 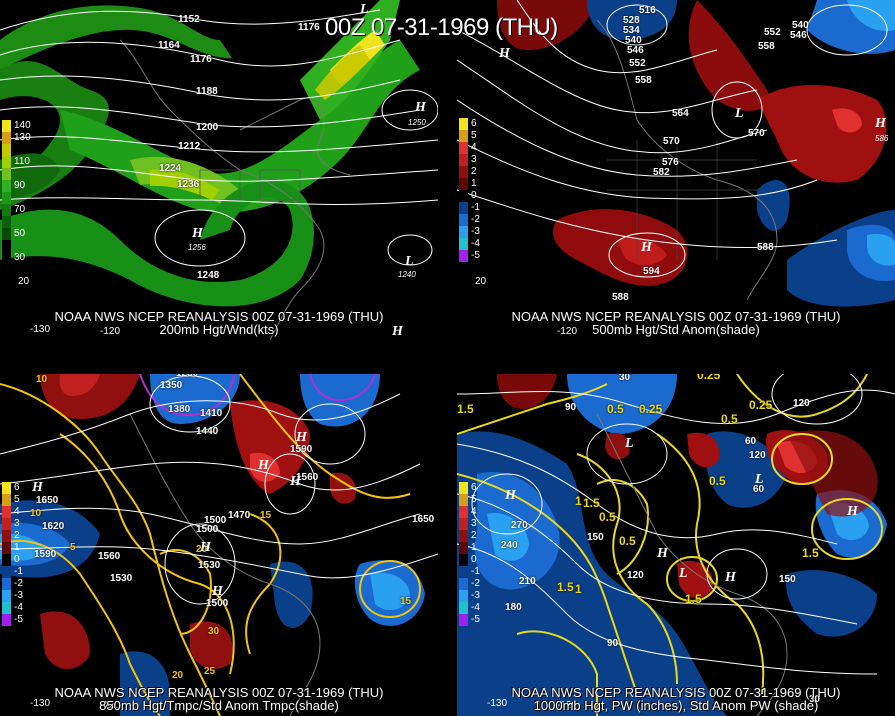 I want to click on contour-label: 1236, so click(x=188, y=184).